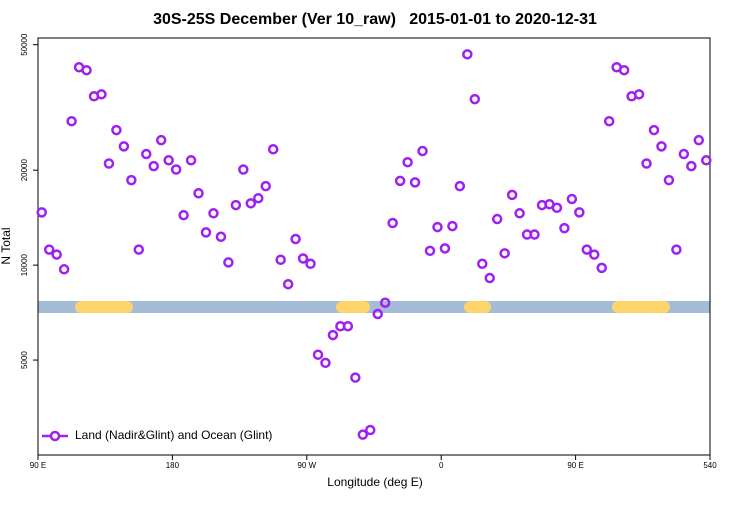  What do you see at coordinates (374, 482) in the screenshot?
I see `x-axis-label: Longitude (deg E)` at bounding box center [374, 482].